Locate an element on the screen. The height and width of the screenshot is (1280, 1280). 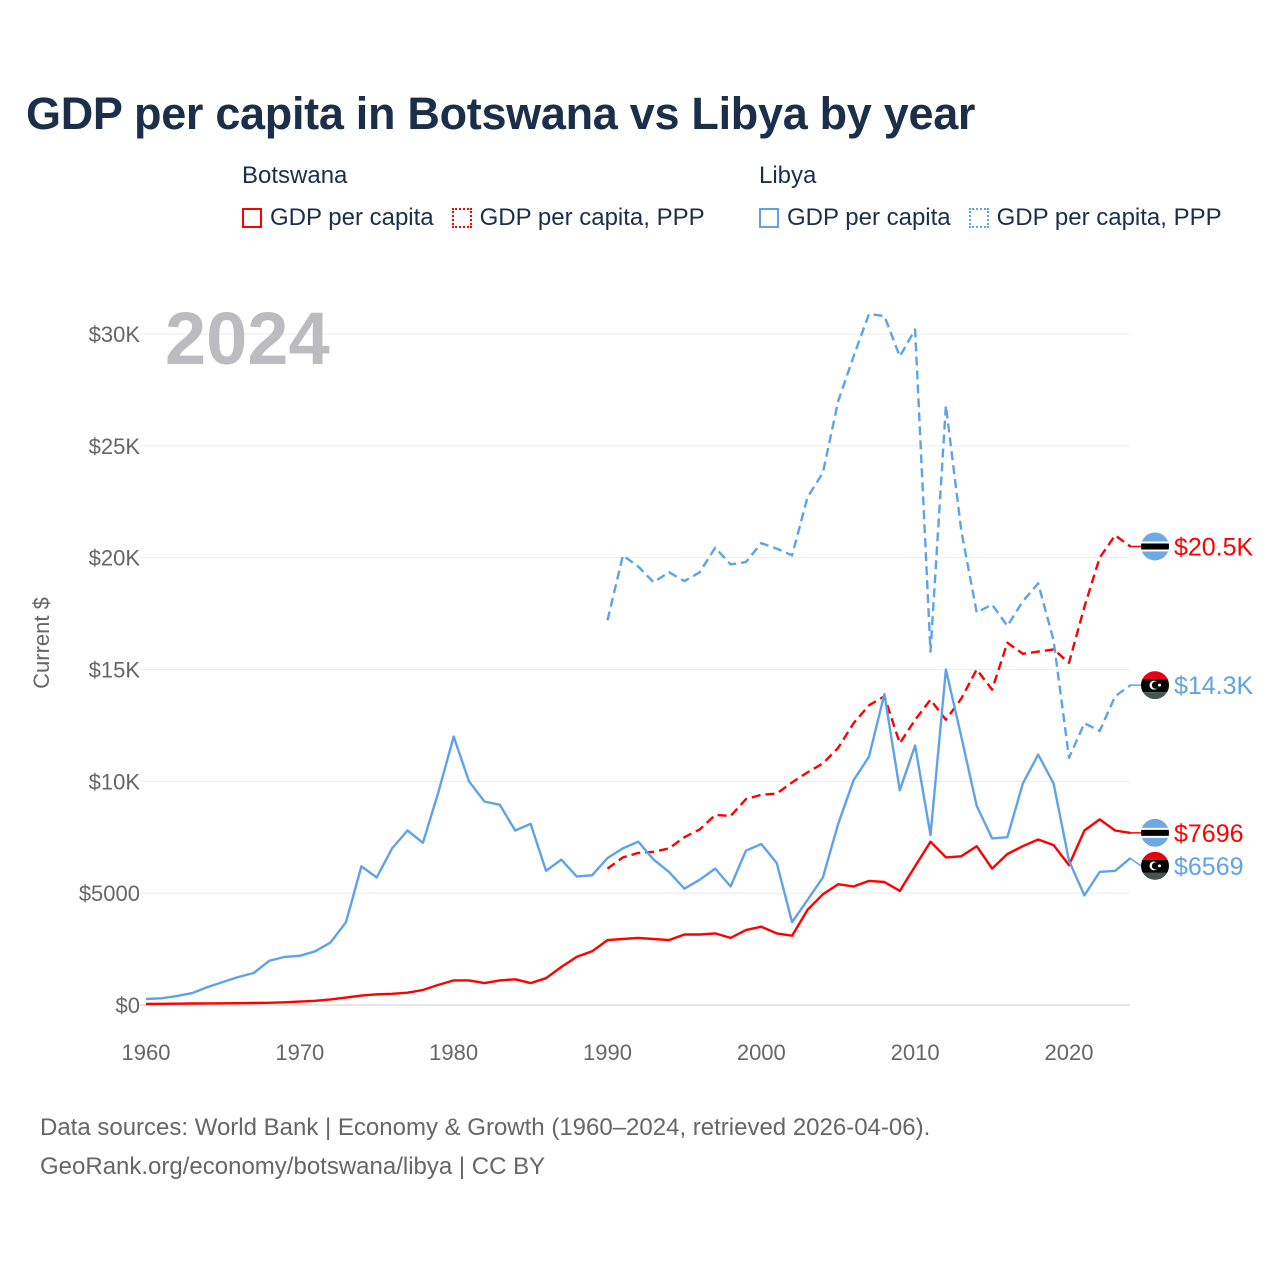
y-tick-label: $15K is located at coordinates (115, 669).